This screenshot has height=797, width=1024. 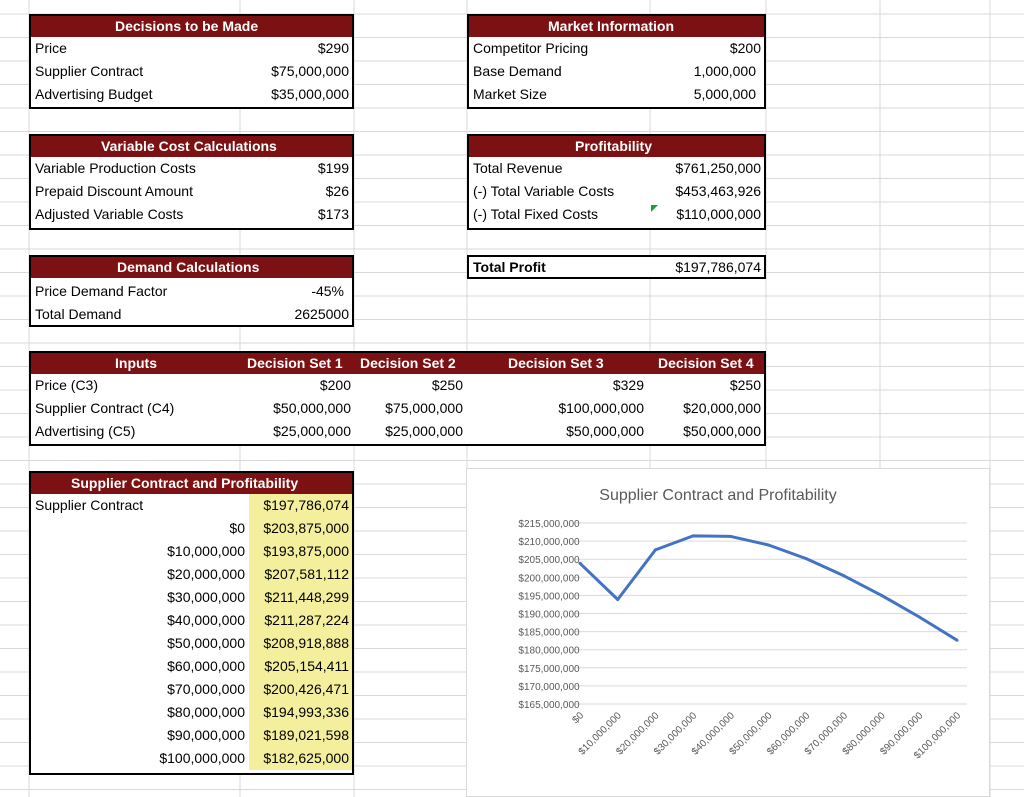 I want to click on table-row: $0 $203,875,000, so click(x=191, y=528).